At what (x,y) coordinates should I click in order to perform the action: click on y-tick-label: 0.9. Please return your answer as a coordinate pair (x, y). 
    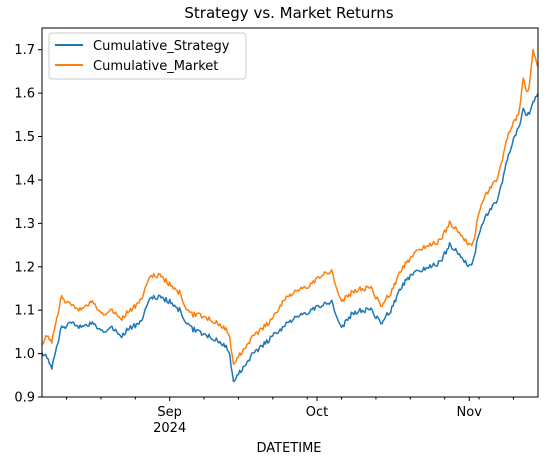
    Looking at the image, I should click on (24, 398).